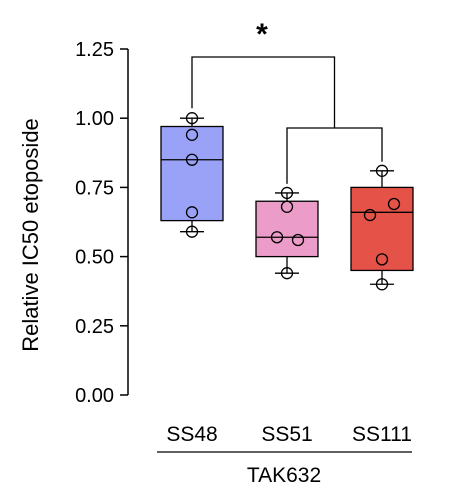 This screenshot has height=502, width=470. I want to click on y-axis: 0.00 0.25 0.50 0.75 1.00 1.25, so click(102, 223).